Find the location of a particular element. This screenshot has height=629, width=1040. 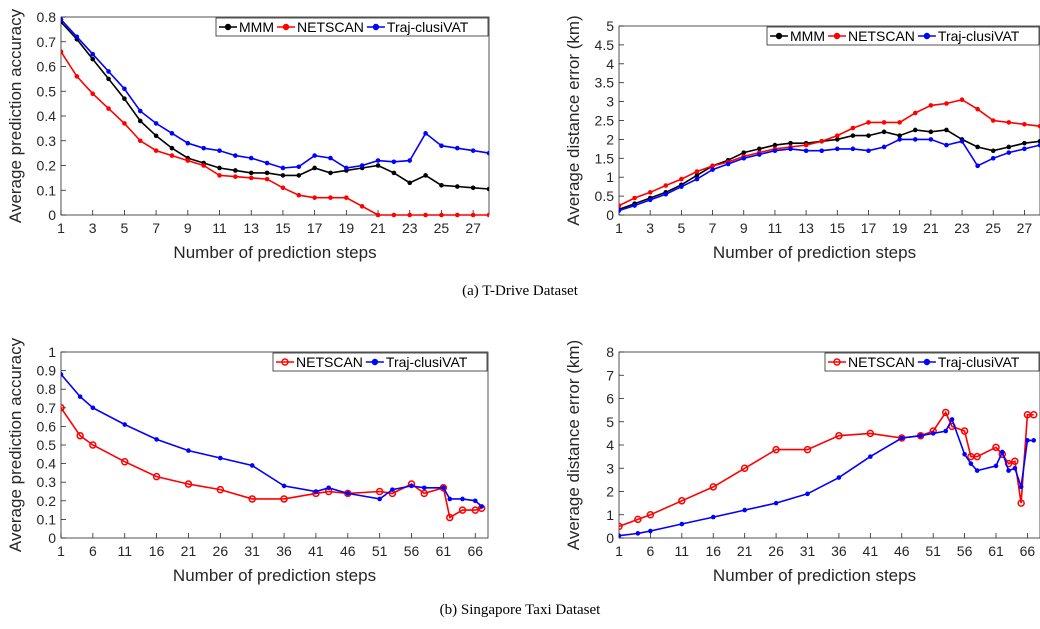

y-tick-label: 3 is located at coordinates (610, 468).